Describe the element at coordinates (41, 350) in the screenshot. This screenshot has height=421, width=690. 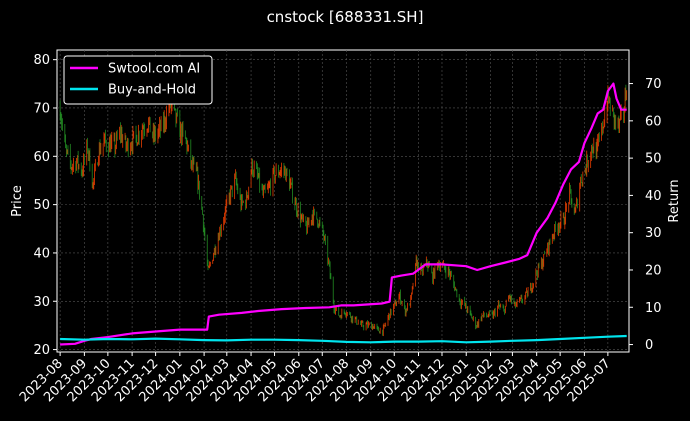
I see `y-left-tick-label: 20` at that location.